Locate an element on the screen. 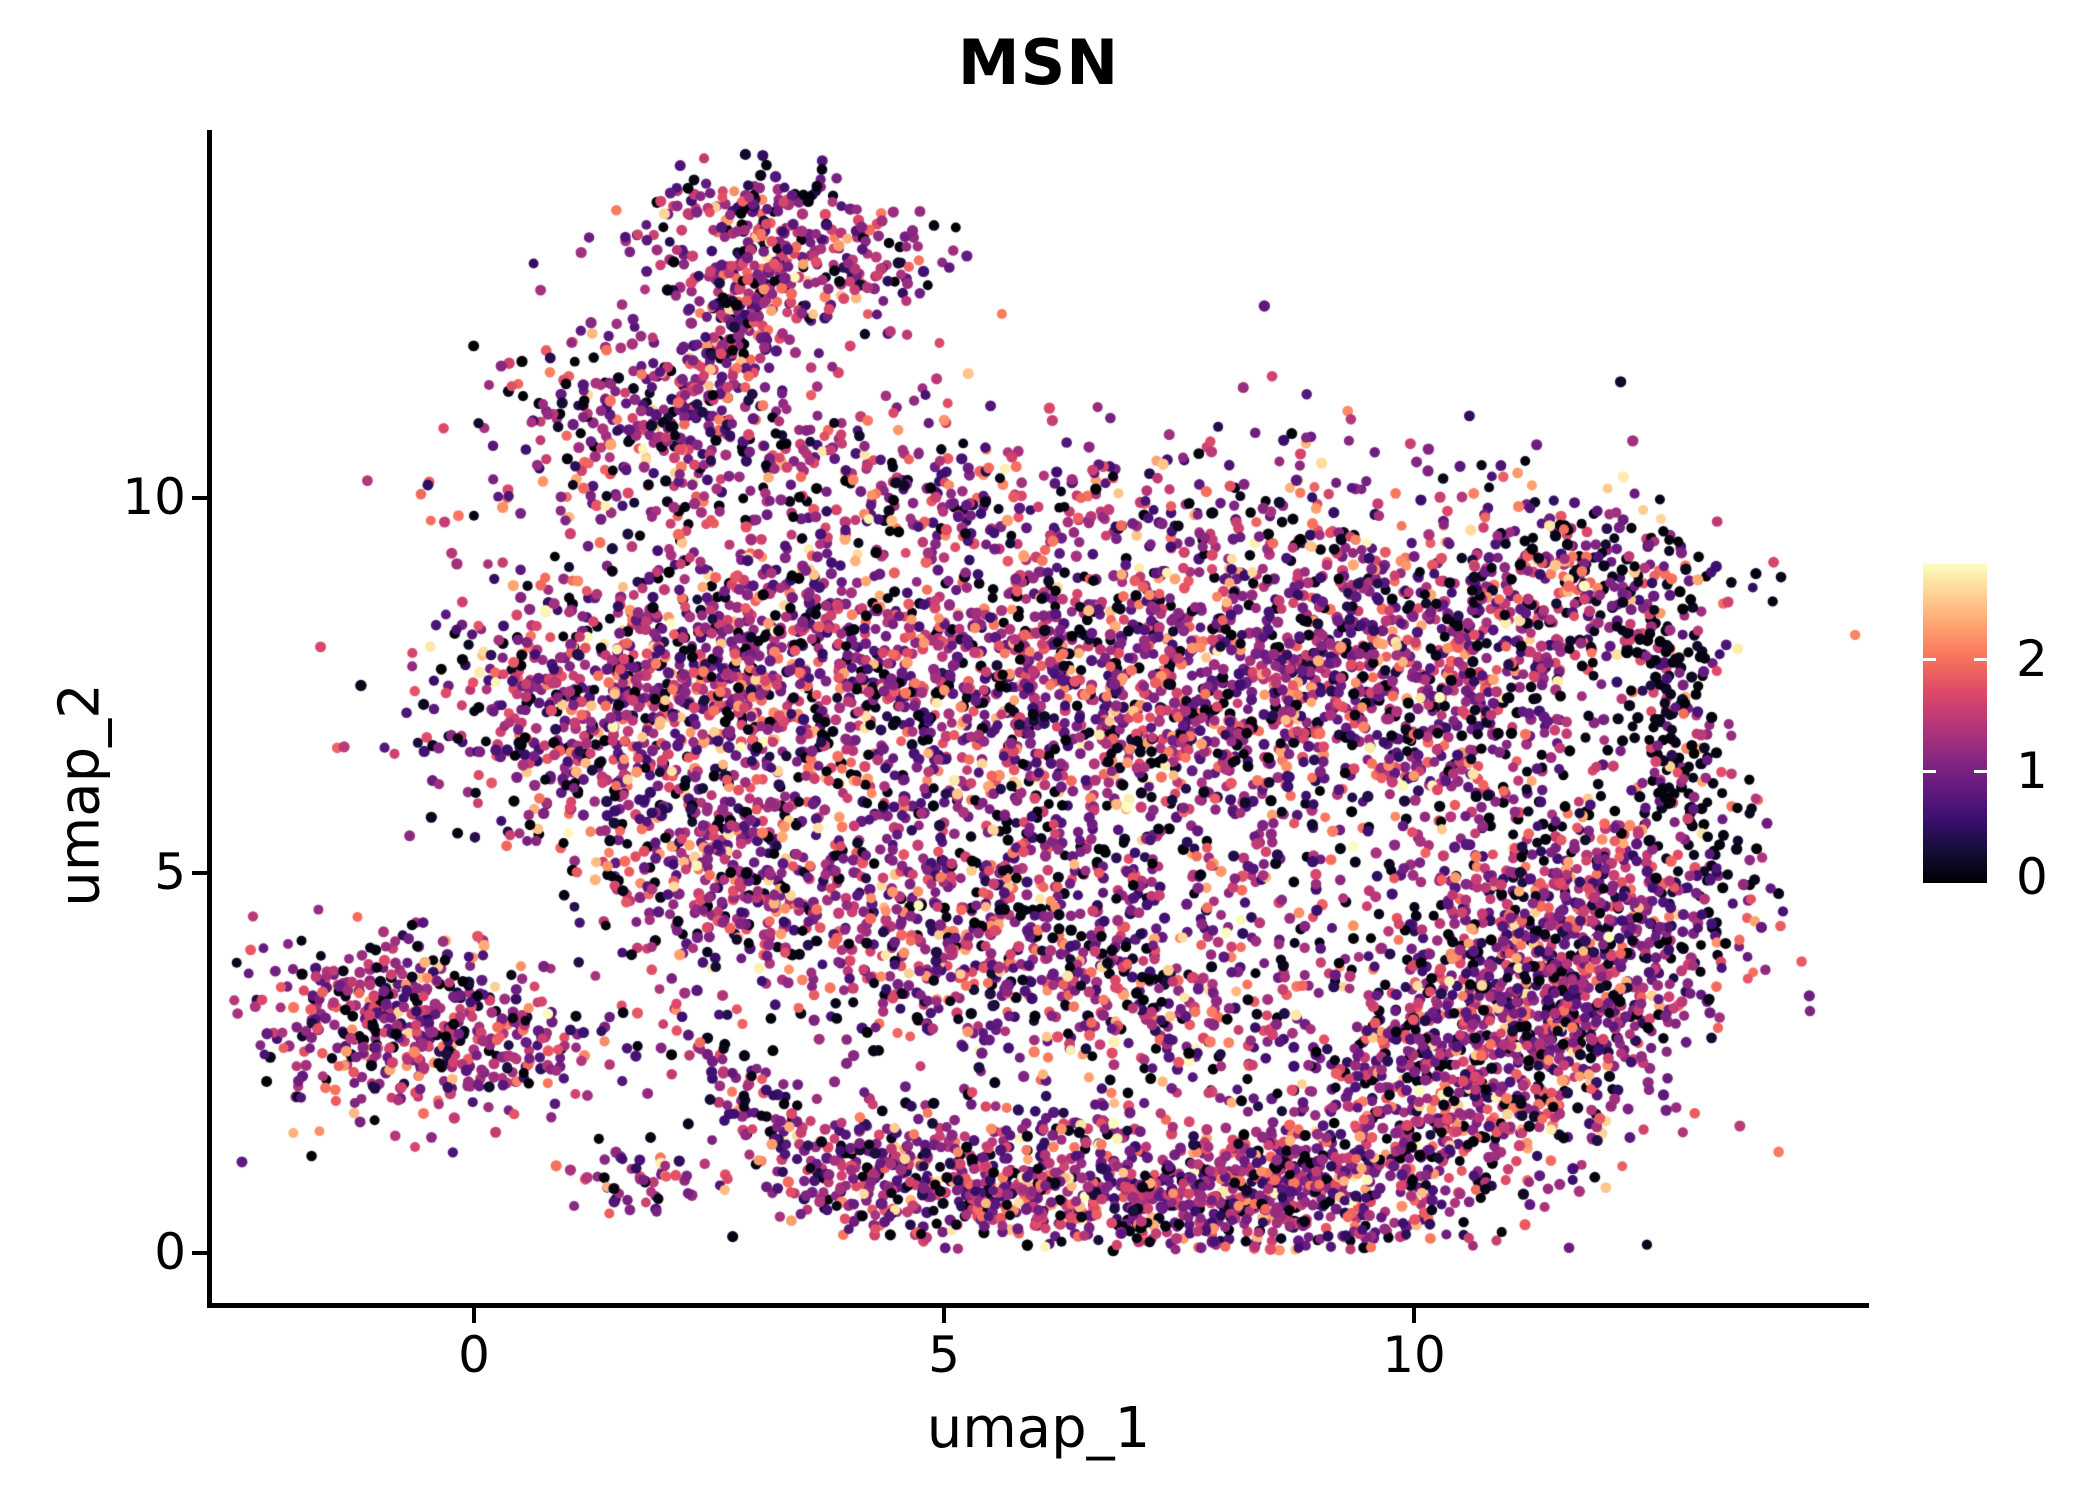 The height and width of the screenshot is (1500, 2100). y-tick-label: 10 is located at coordinates (154, 497).